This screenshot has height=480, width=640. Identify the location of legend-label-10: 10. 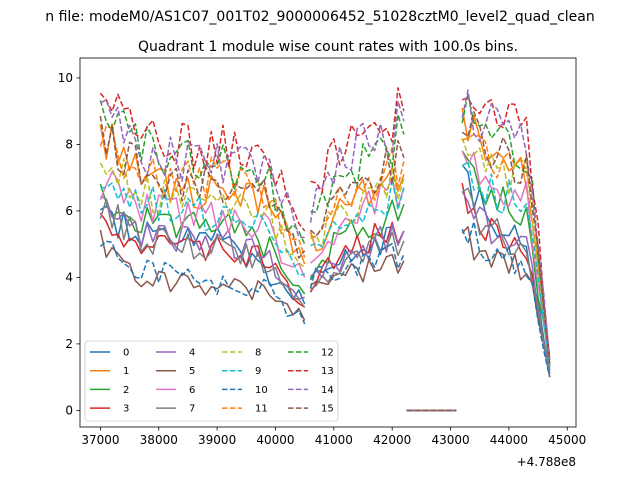
(261, 390).